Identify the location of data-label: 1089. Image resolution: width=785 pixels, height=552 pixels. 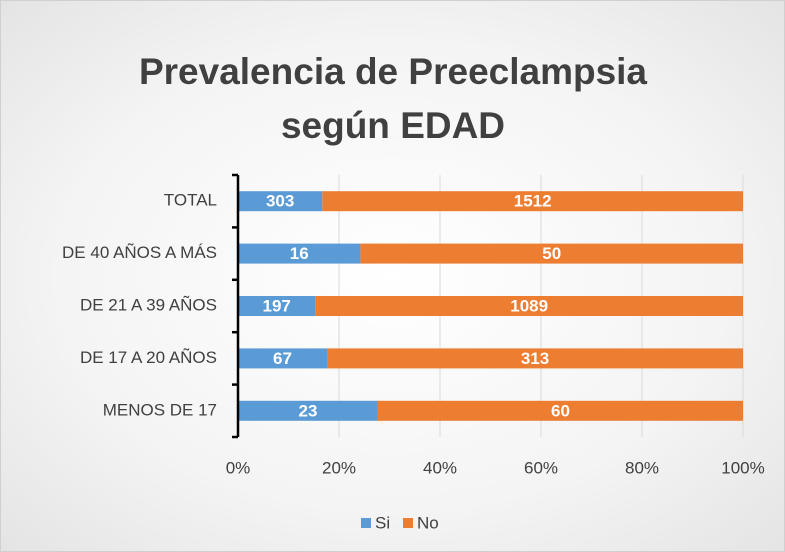
(529, 305).